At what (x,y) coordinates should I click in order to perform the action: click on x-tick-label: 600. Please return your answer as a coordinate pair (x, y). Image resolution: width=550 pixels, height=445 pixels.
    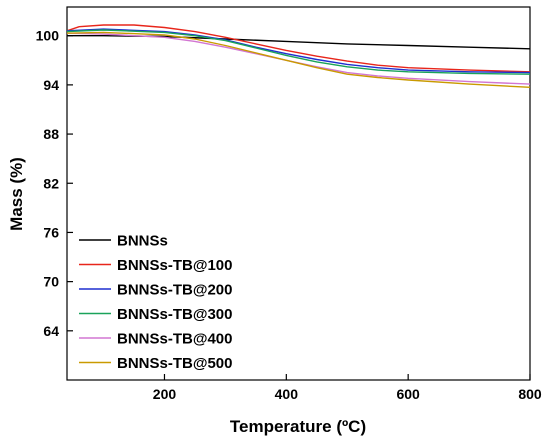
    Looking at the image, I should click on (408, 394).